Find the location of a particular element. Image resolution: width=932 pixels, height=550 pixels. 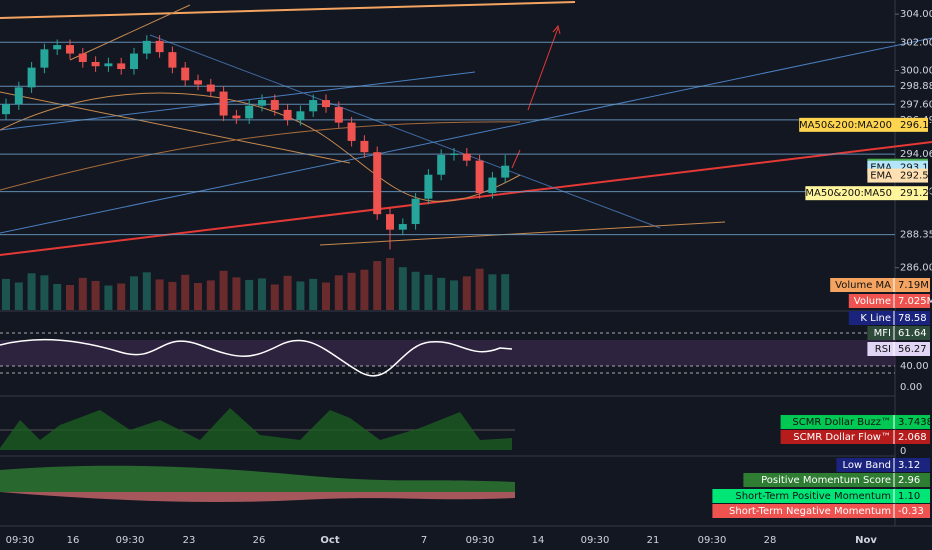

indicator-tag-label: 3.7438 is located at coordinates (915, 422).